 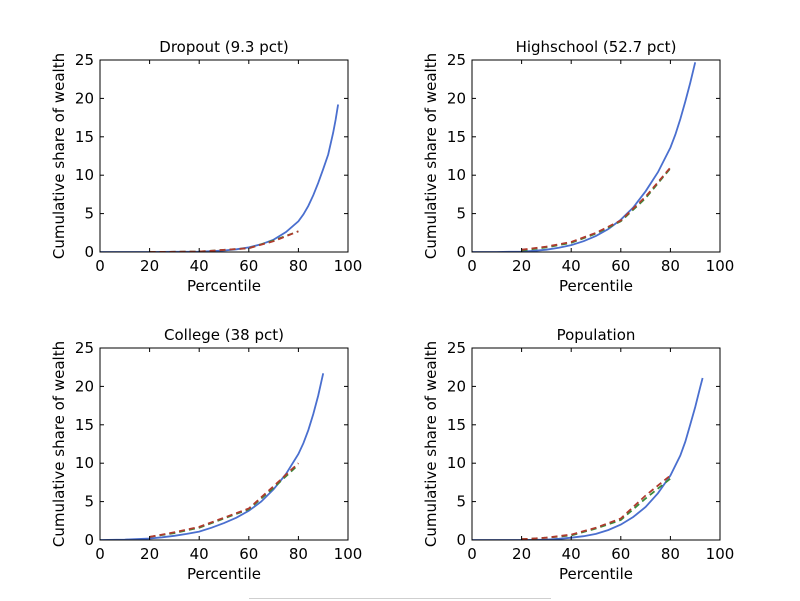 What do you see at coordinates (596, 335) in the screenshot?
I see `panel-title: Population` at bounding box center [596, 335].